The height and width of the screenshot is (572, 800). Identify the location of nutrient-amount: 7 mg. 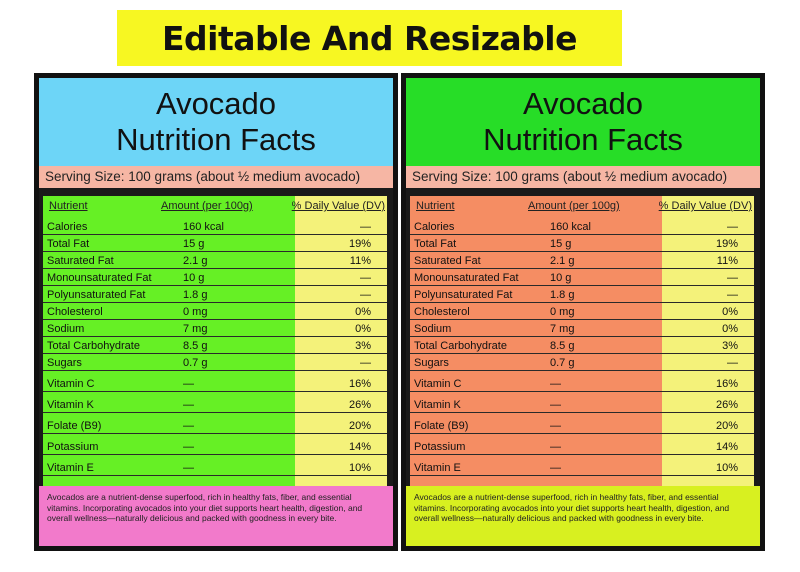
(195, 329).